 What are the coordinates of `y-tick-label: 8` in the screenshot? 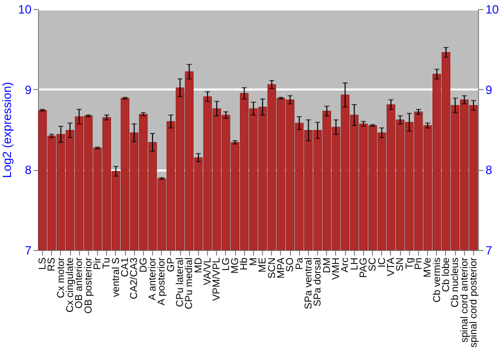 It's located at (28, 170).